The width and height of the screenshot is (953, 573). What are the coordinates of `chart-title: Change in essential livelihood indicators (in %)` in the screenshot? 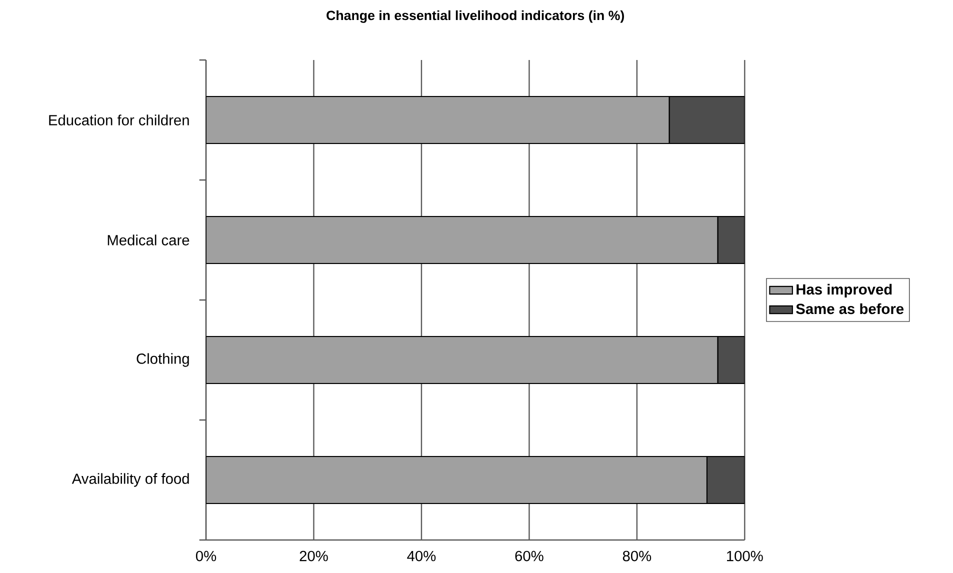 It's located at (475, 16).